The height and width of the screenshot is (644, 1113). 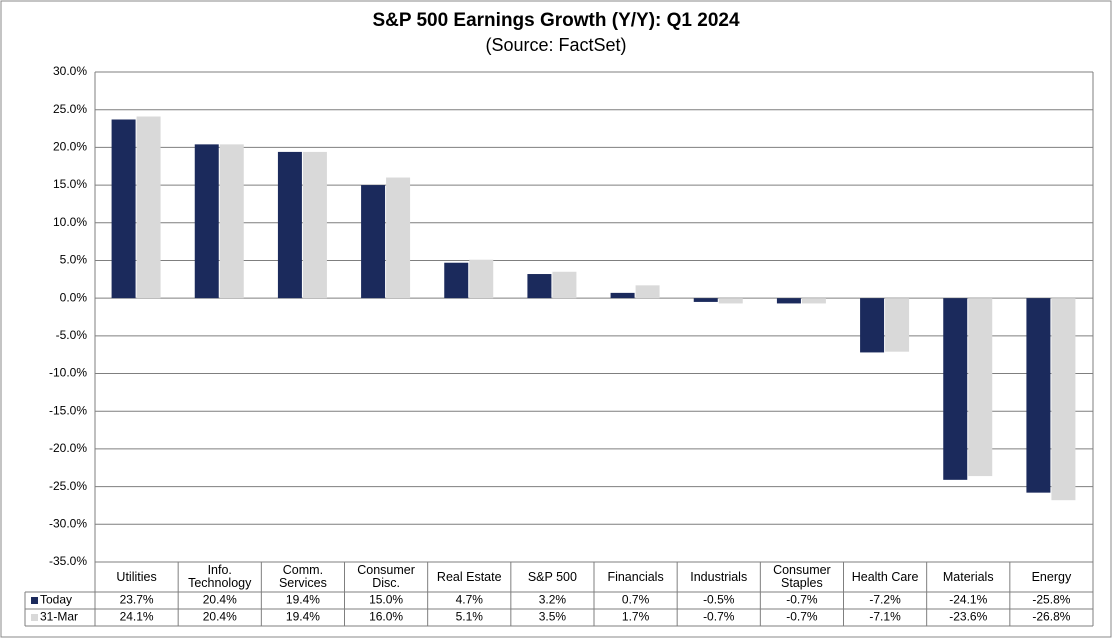 I want to click on x-label-box: Info. Technology, so click(x=220, y=576).